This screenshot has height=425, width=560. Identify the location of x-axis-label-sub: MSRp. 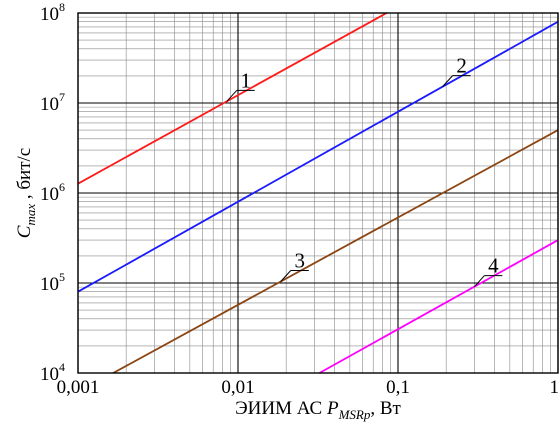
(354, 414).